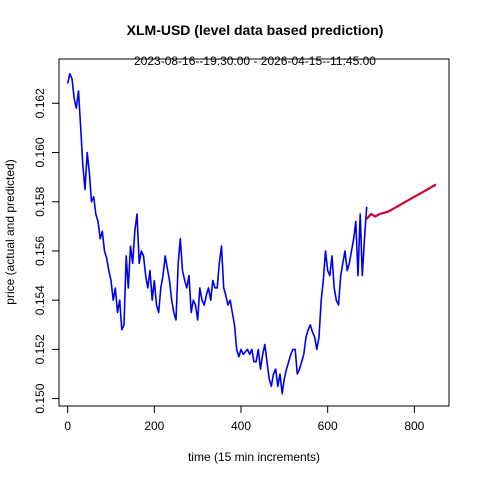 The height and width of the screenshot is (480, 480). Describe the element at coordinates (40, 251) in the screenshot. I see `y-tick-label: 0.156` at that location.